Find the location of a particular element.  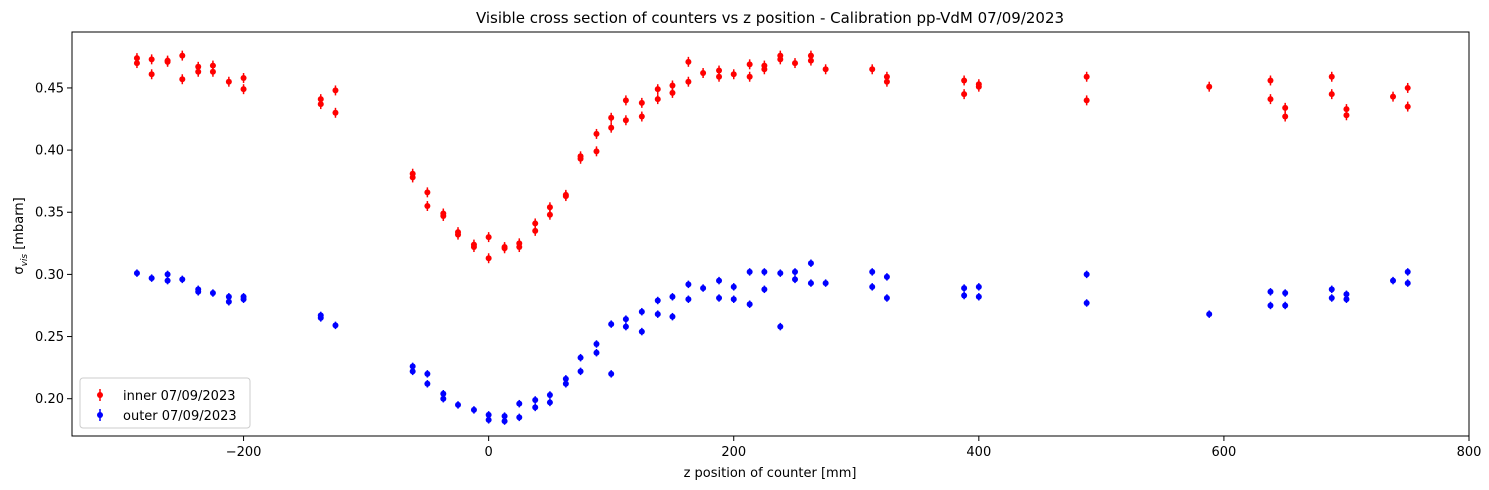

y-tick-label: 0.40 is located at coordinates (49, 151).